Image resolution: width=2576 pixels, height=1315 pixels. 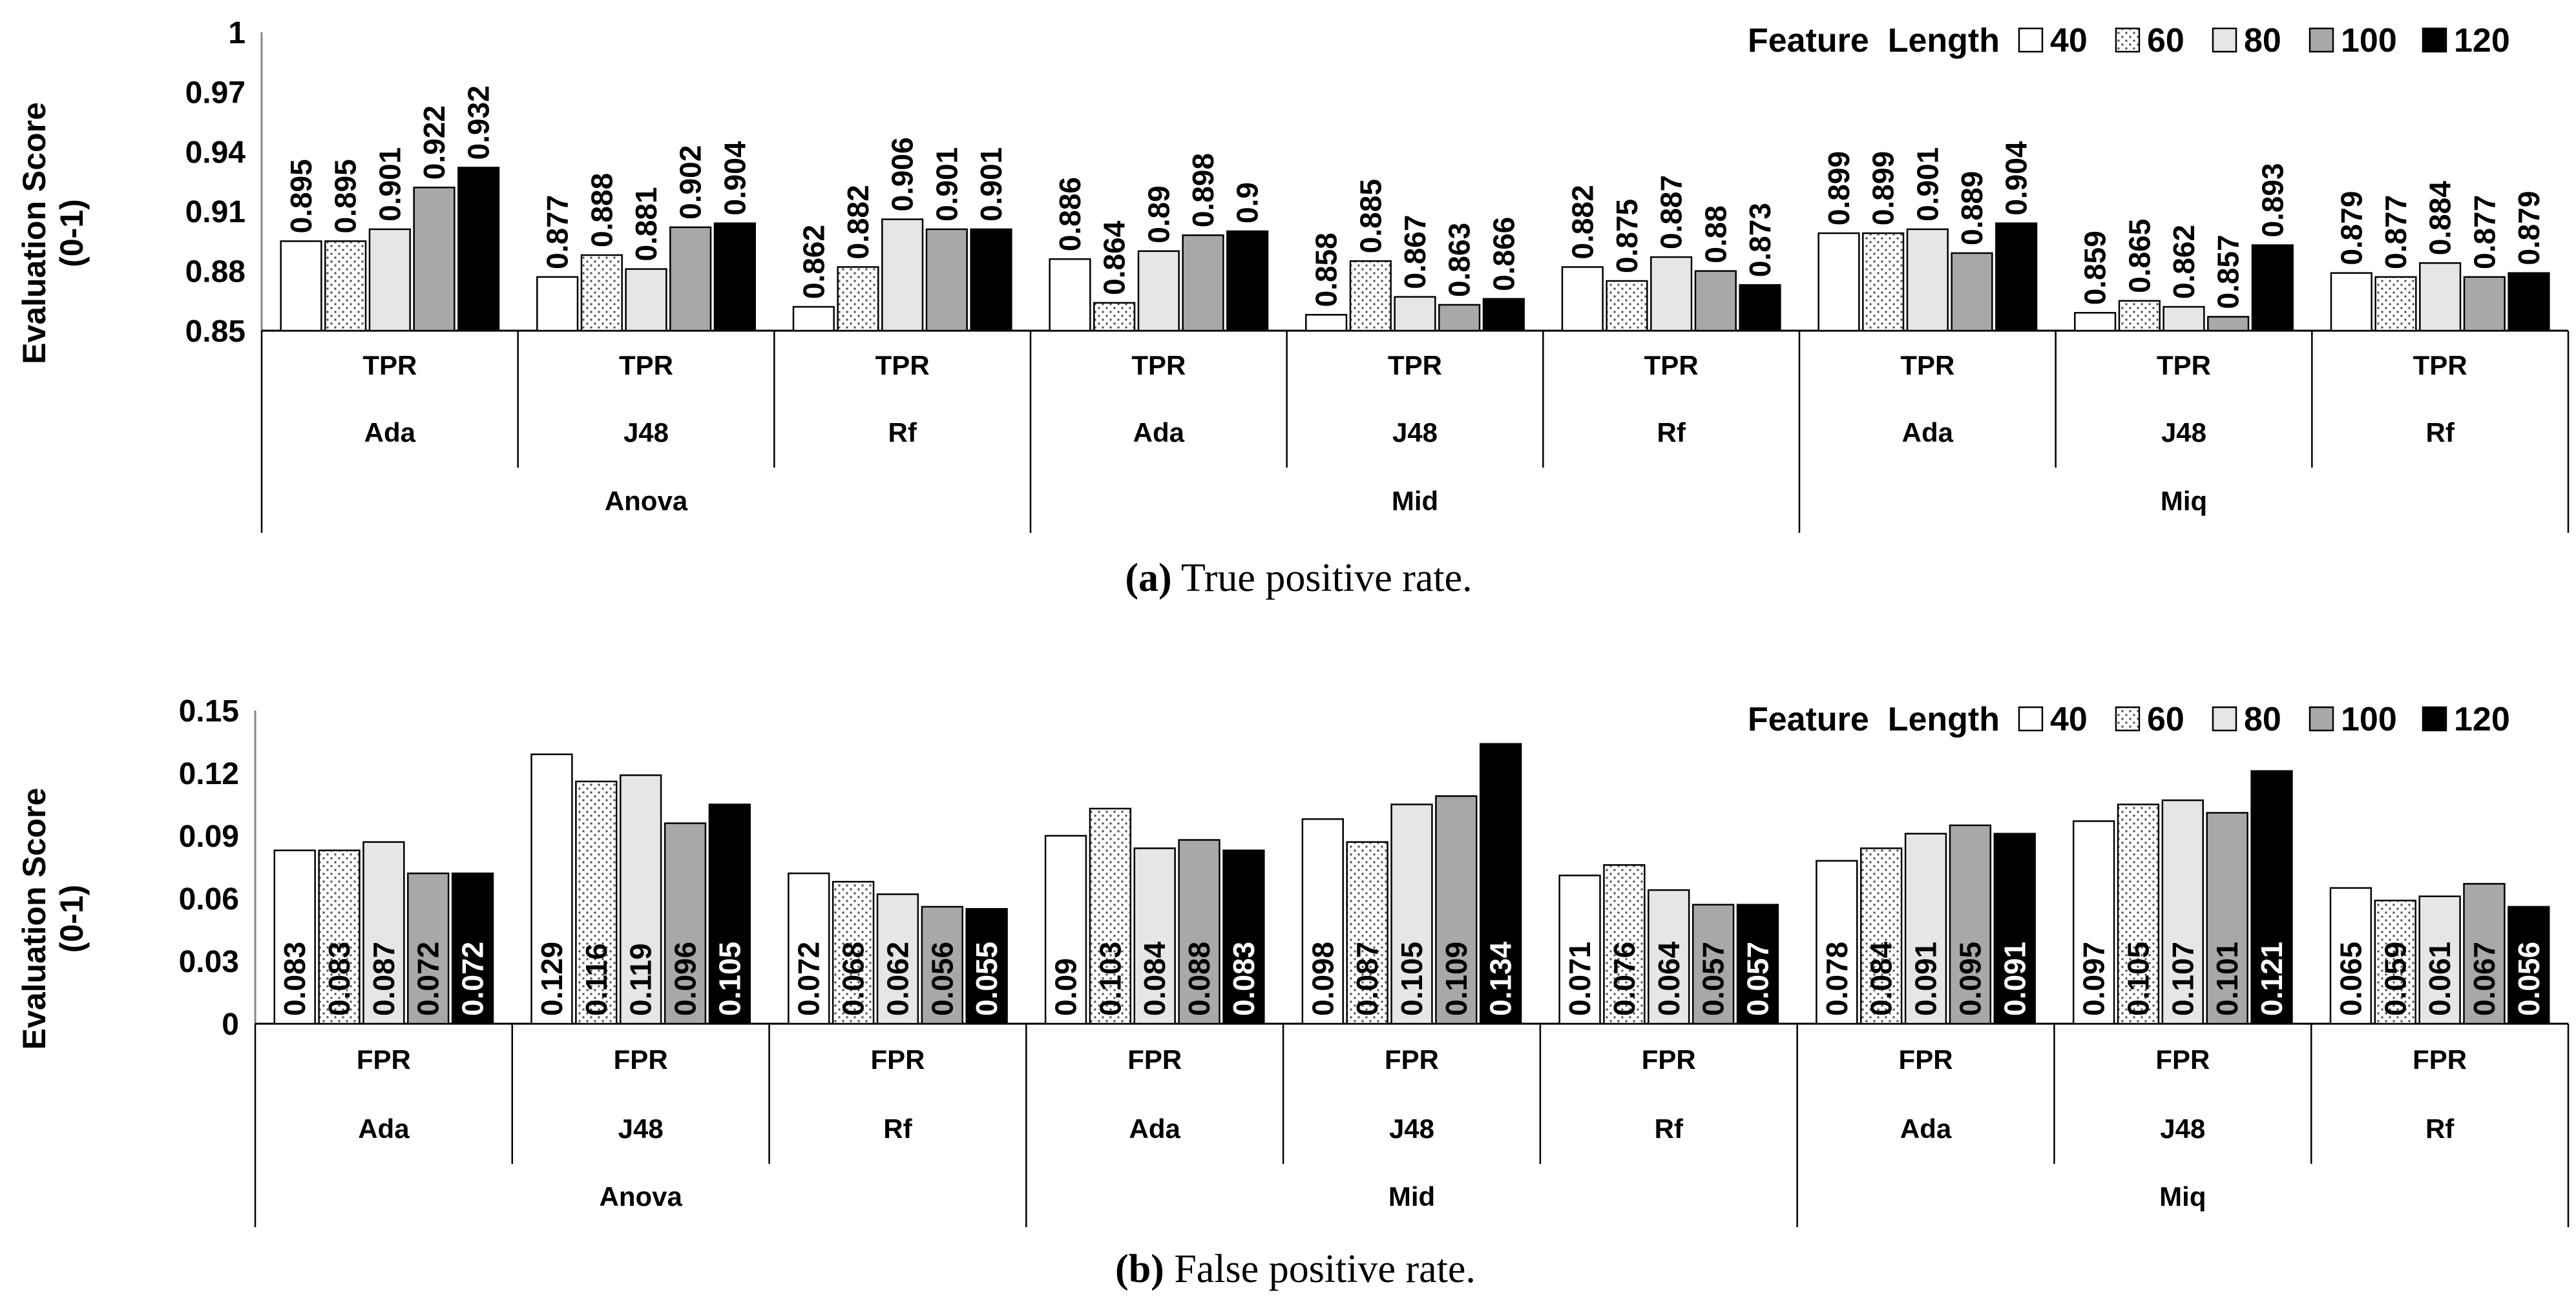 I want to click on caption-label: (b), so click(x=1139, y=1269).